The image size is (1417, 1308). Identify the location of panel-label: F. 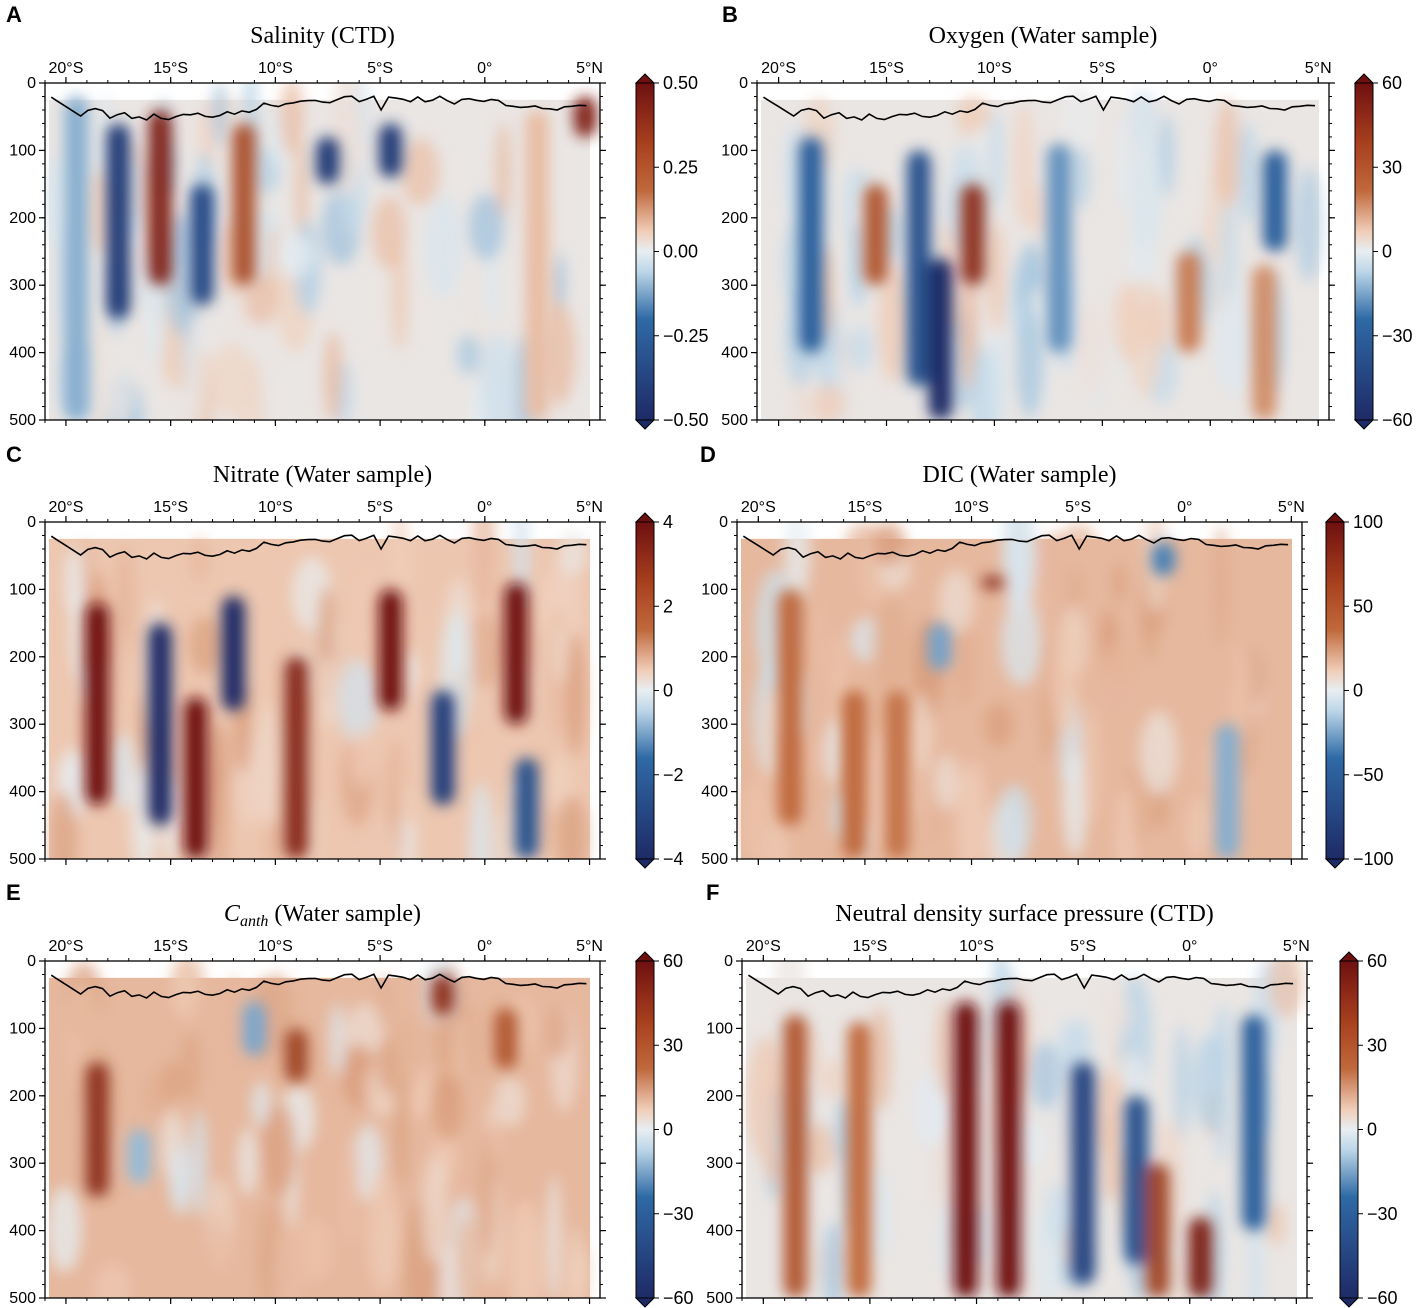
(712, 892).